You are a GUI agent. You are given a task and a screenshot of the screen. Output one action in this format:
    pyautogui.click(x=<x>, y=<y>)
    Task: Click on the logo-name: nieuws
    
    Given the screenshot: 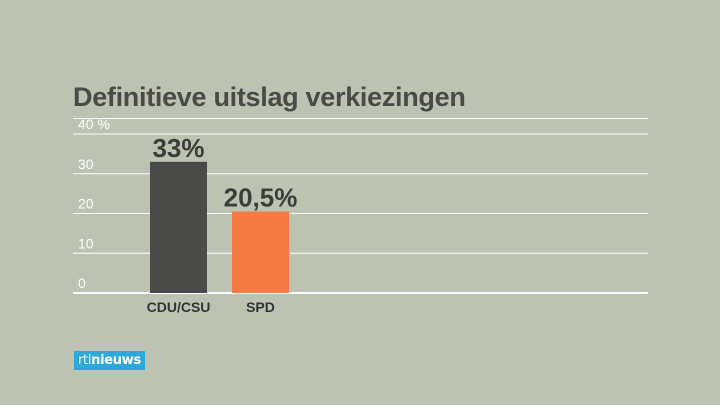 What is the action you would take?
    pyautogui.click(x=116, y=360)
    